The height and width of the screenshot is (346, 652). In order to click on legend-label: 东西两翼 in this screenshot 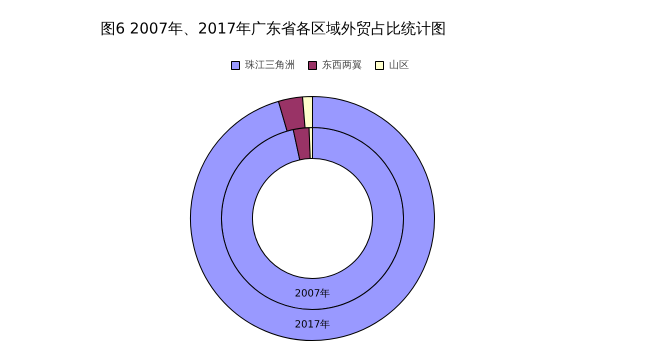, I will do `click(342, 65)`.